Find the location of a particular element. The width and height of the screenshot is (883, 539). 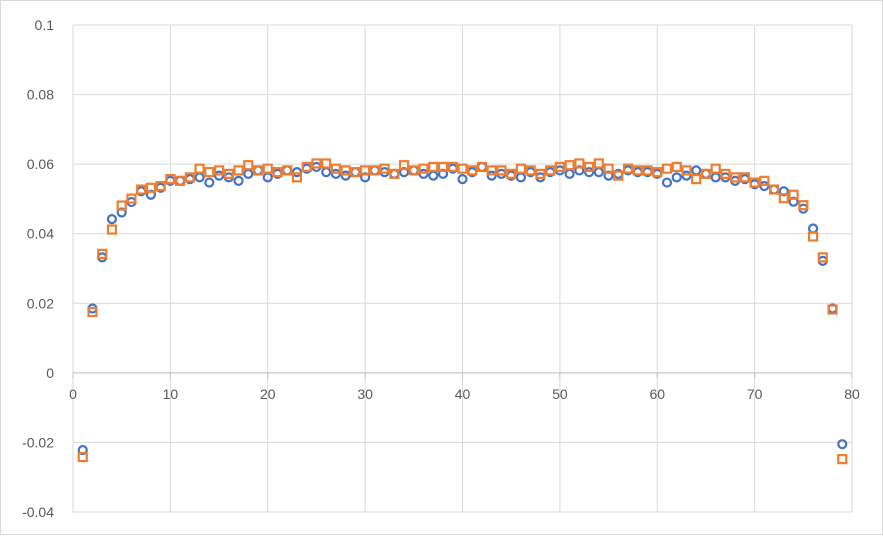

x-tick-label: 60 is located at coordinates (657, 394).